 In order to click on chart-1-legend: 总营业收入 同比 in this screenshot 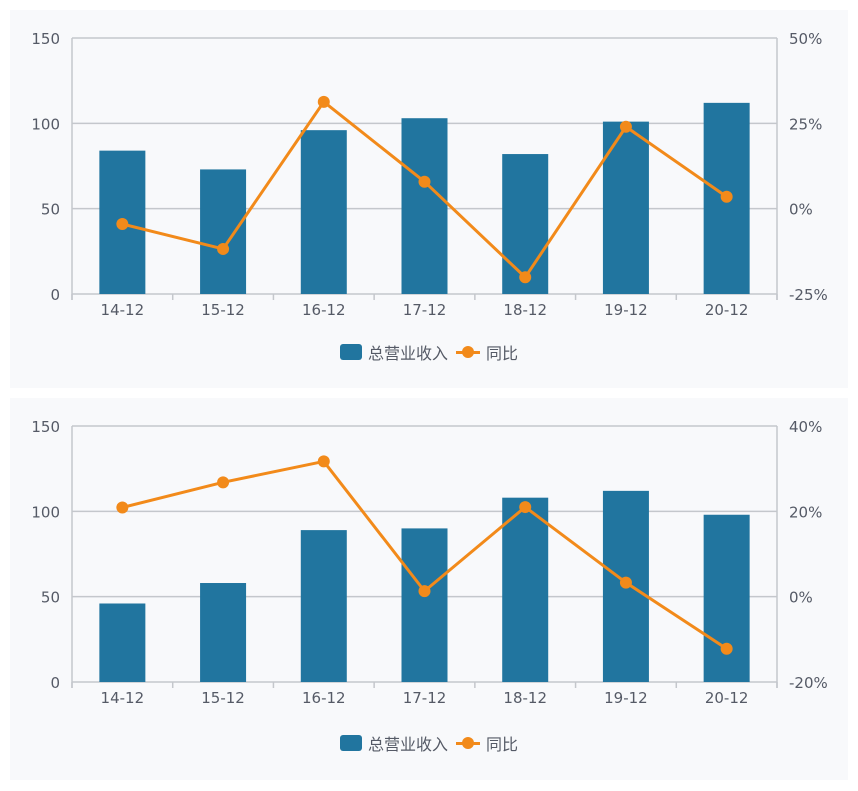, I will do `click(429, 352)`.